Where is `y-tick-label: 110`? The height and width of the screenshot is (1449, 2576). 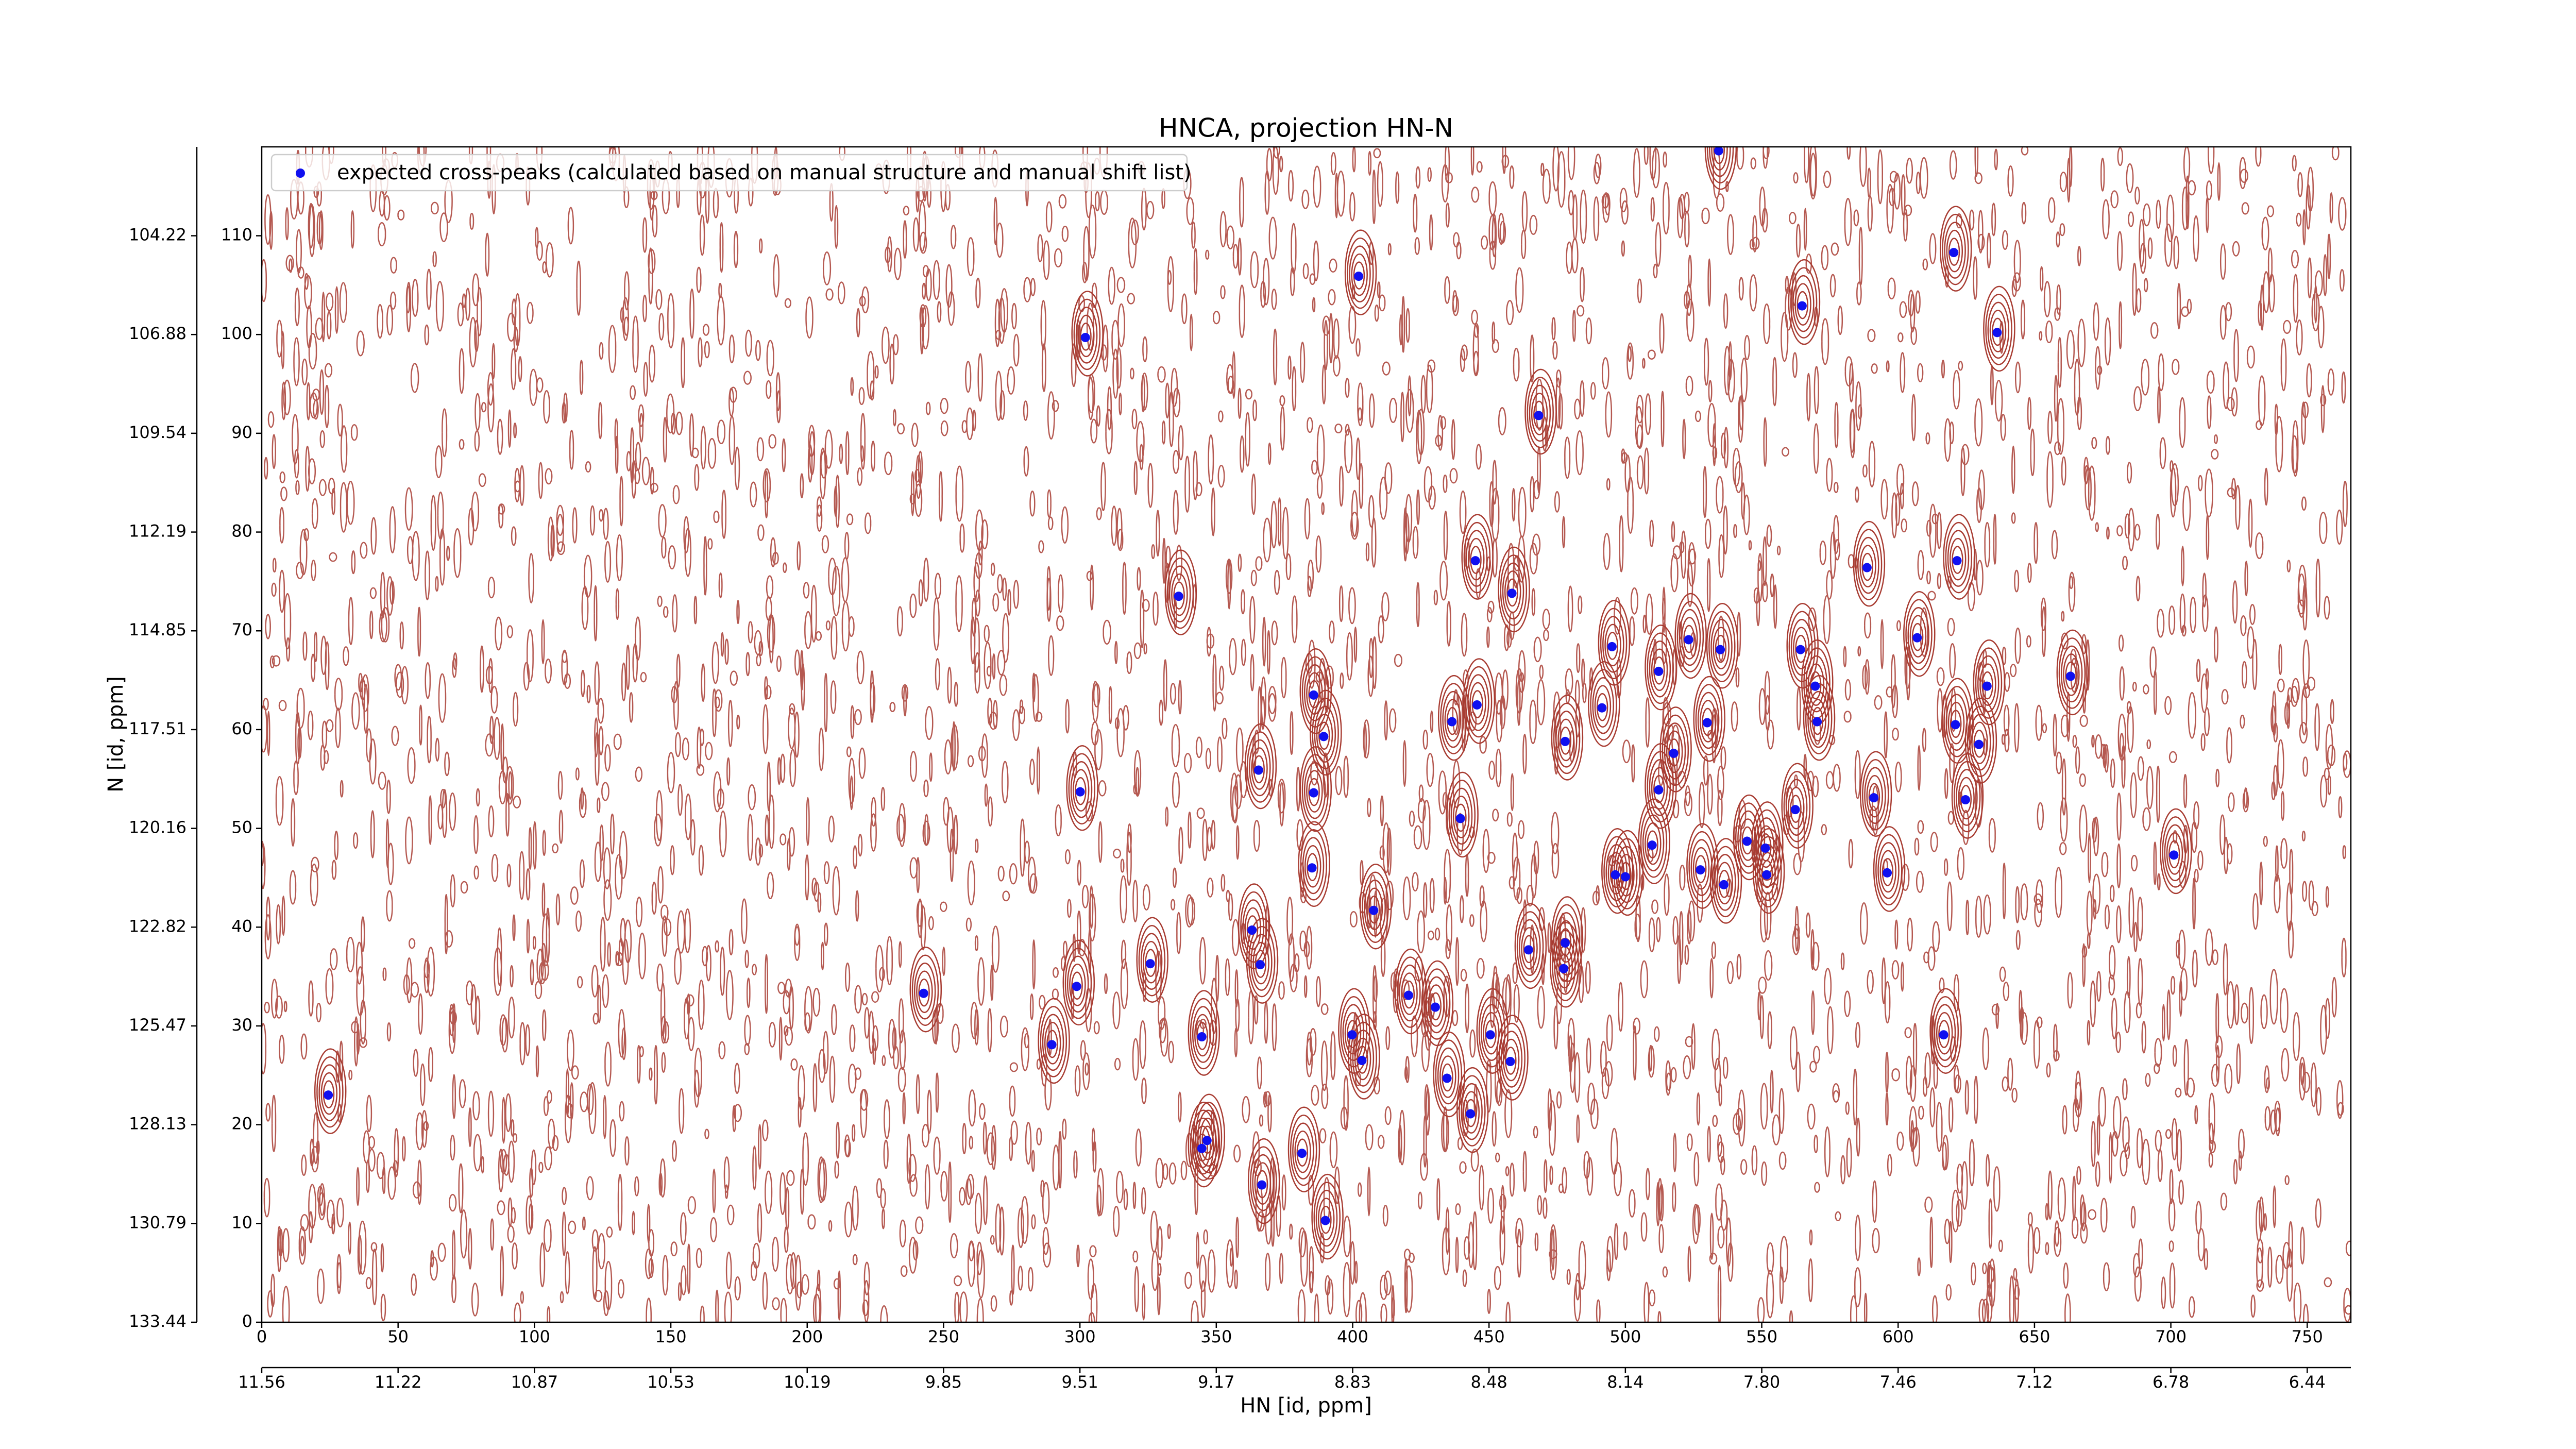 y-tick-label: 110 is located at coordinates (236, 235).